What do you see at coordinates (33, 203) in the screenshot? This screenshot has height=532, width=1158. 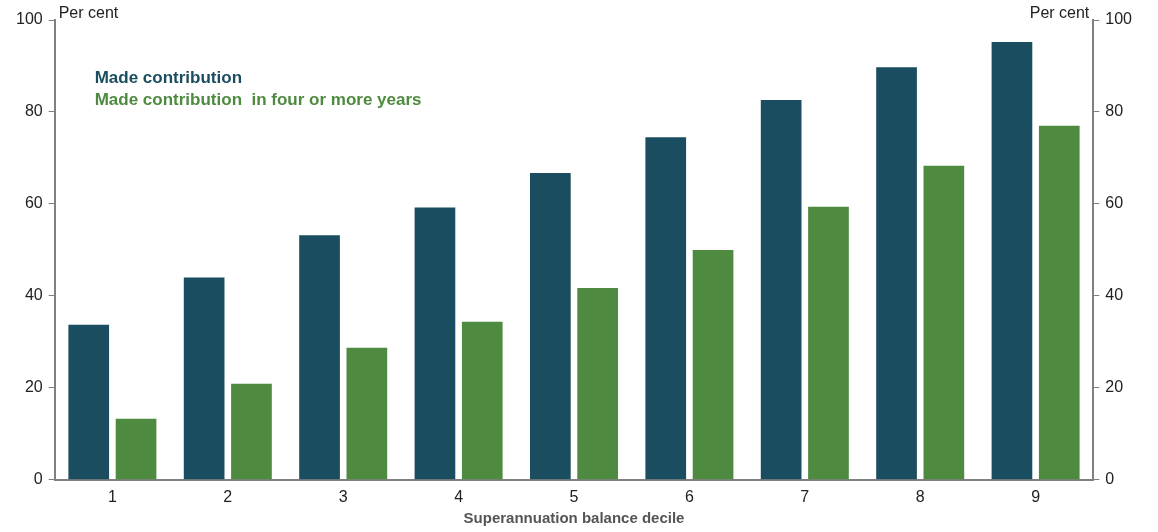 I see `y-tick-label: 60` at bounding box center [33, 203].